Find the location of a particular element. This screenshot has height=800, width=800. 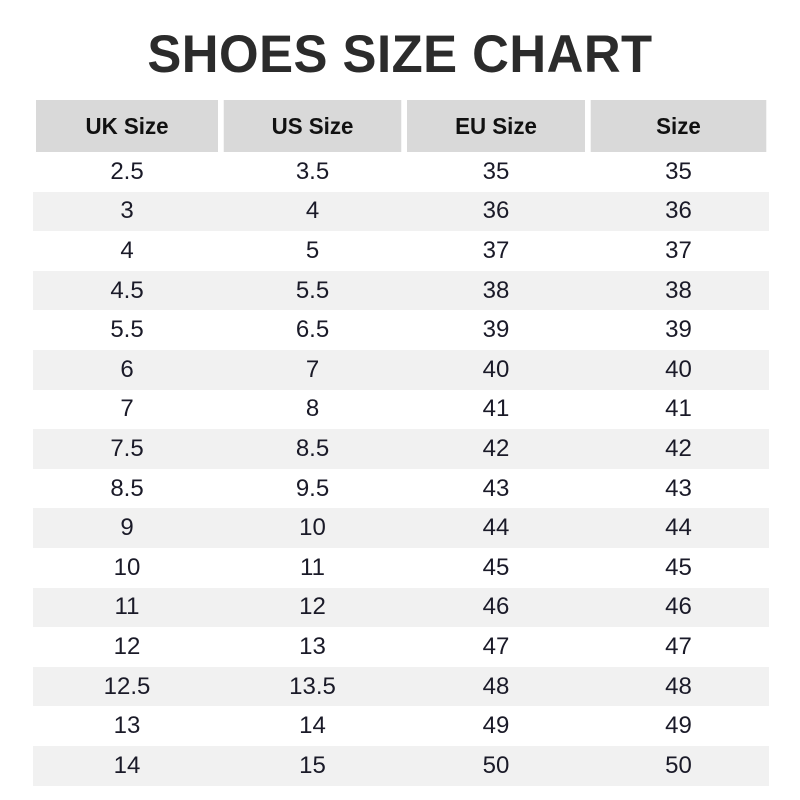

cell-uk: 11 is located at coordinates (127, 607).